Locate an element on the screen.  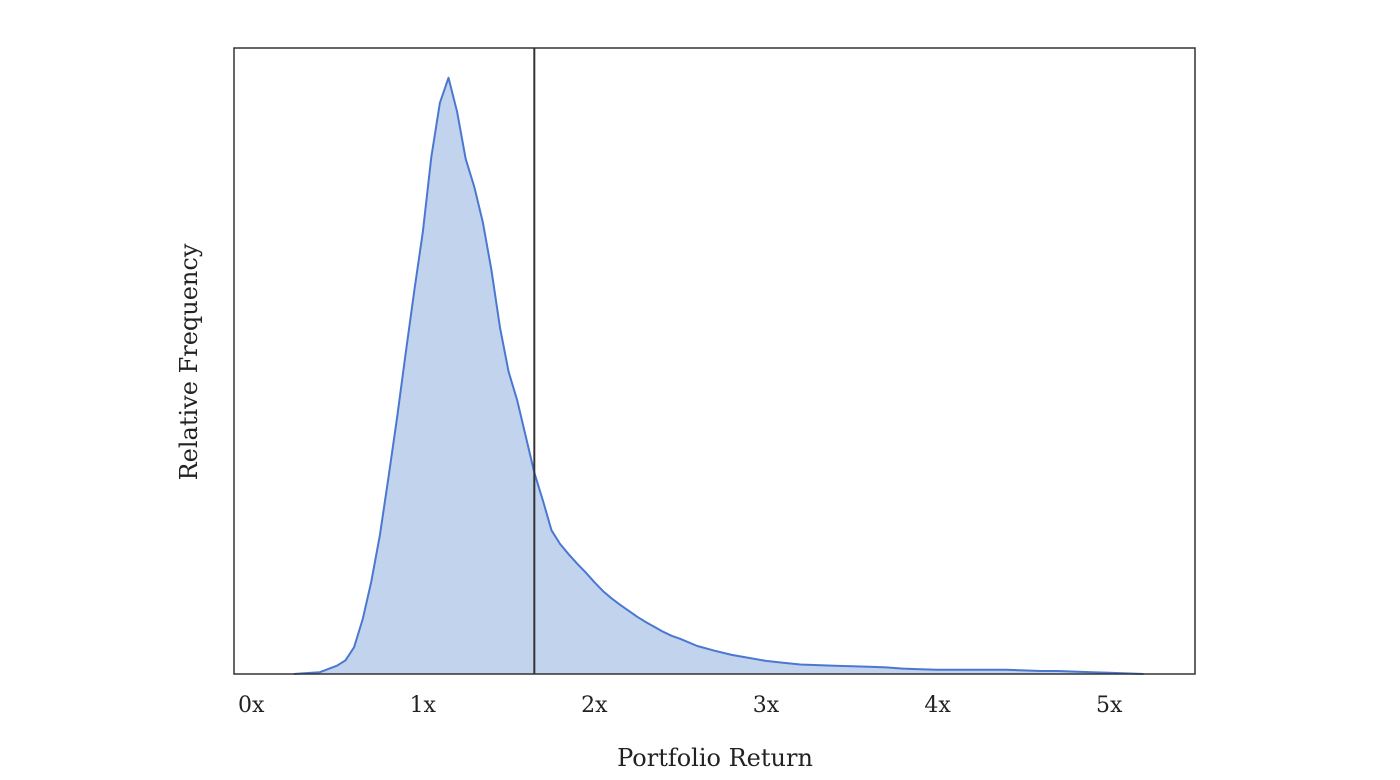
x-tick-label: 5x is located at coordinates (1109, 705).